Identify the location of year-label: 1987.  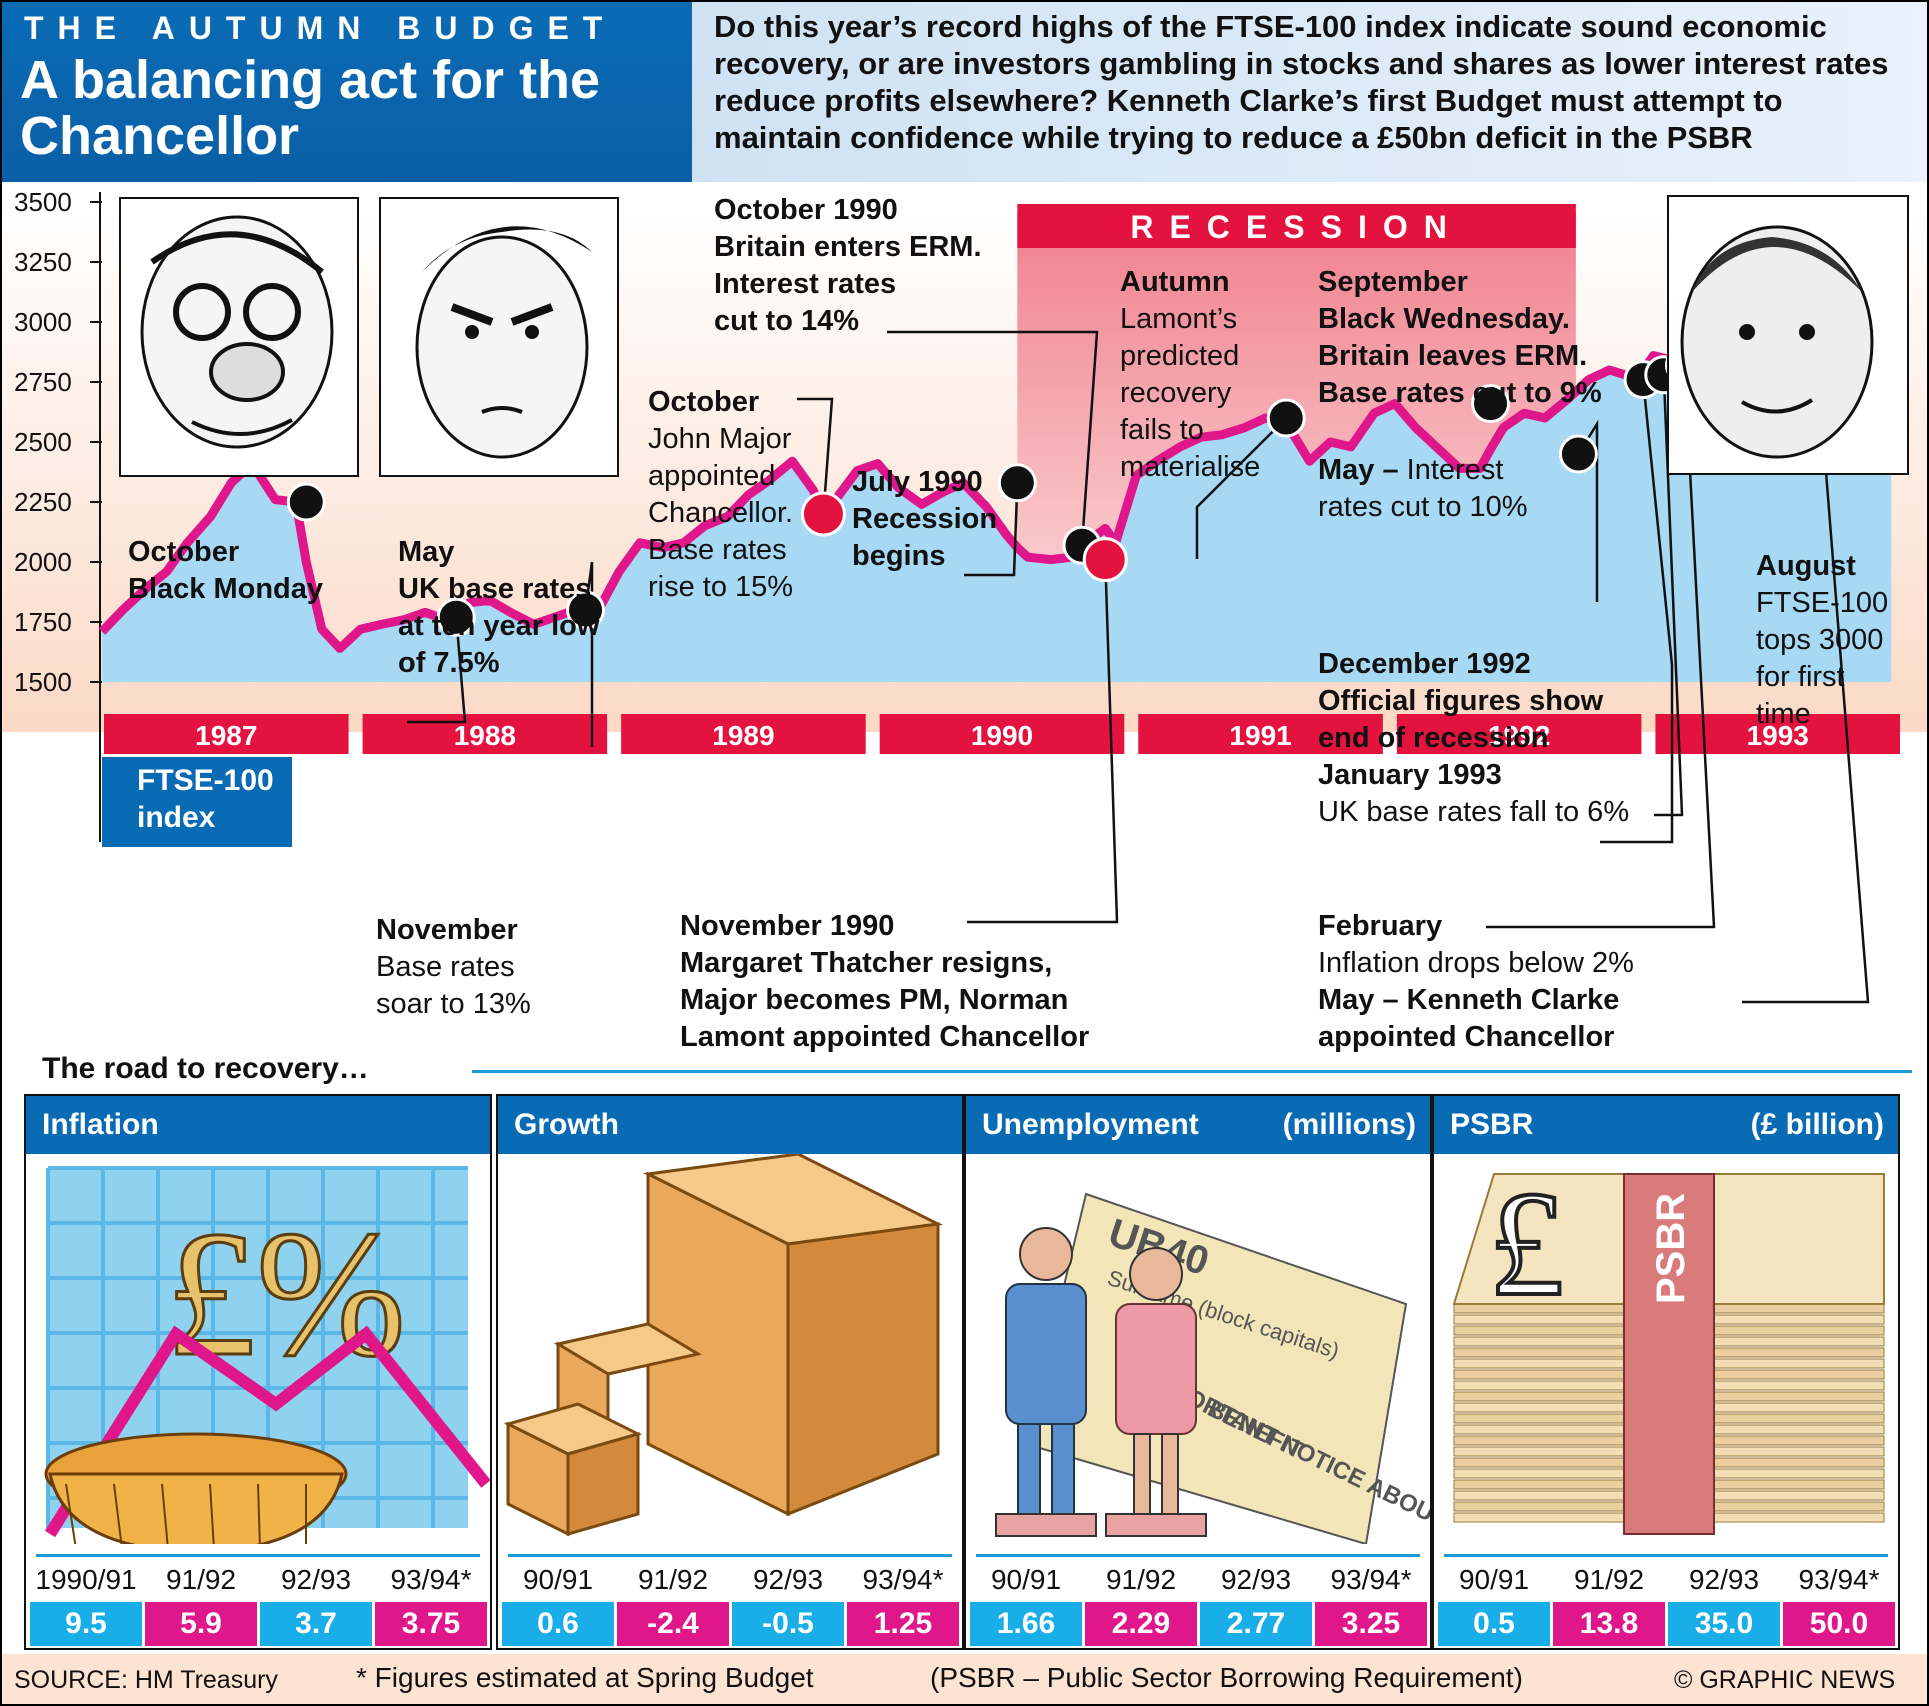
(226, 735).